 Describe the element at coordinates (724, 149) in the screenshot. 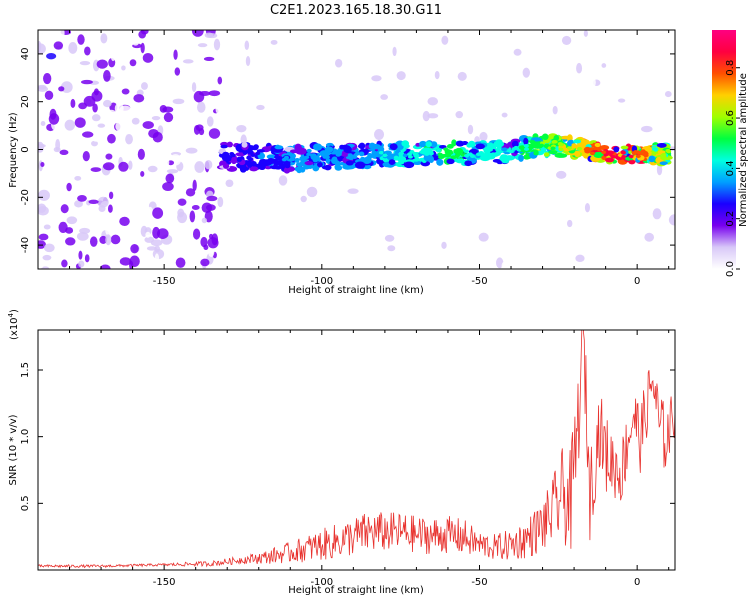

I see `colorbar-gradient` at that location.